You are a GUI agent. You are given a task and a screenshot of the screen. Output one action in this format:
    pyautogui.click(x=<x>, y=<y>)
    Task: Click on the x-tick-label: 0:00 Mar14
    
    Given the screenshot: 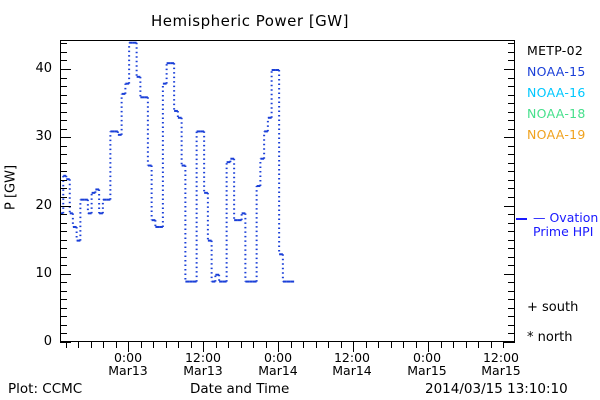 What is the action you would take?
    pyautogui.click(x=278, y=364)
    